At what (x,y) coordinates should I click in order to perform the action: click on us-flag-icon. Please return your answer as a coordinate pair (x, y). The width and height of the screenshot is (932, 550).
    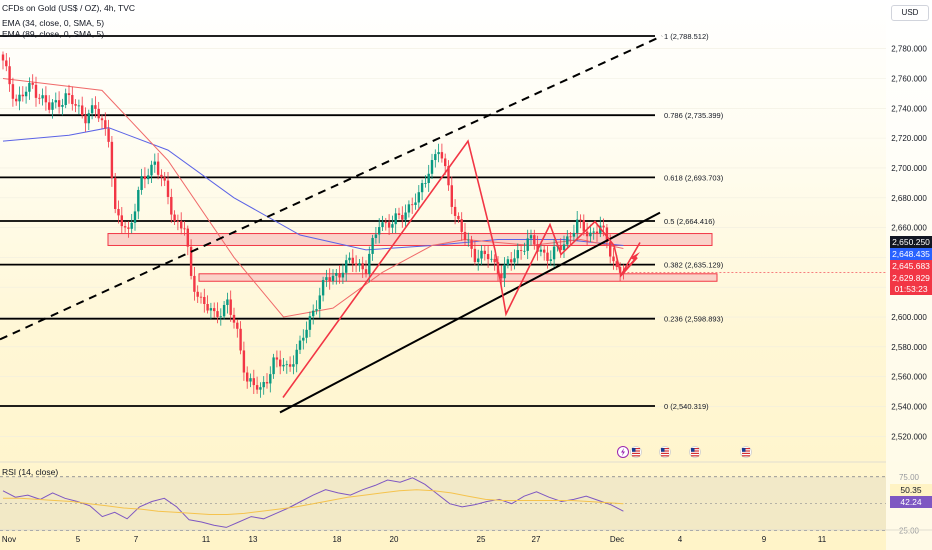
    Looking at the image, I should click on (636, 452).